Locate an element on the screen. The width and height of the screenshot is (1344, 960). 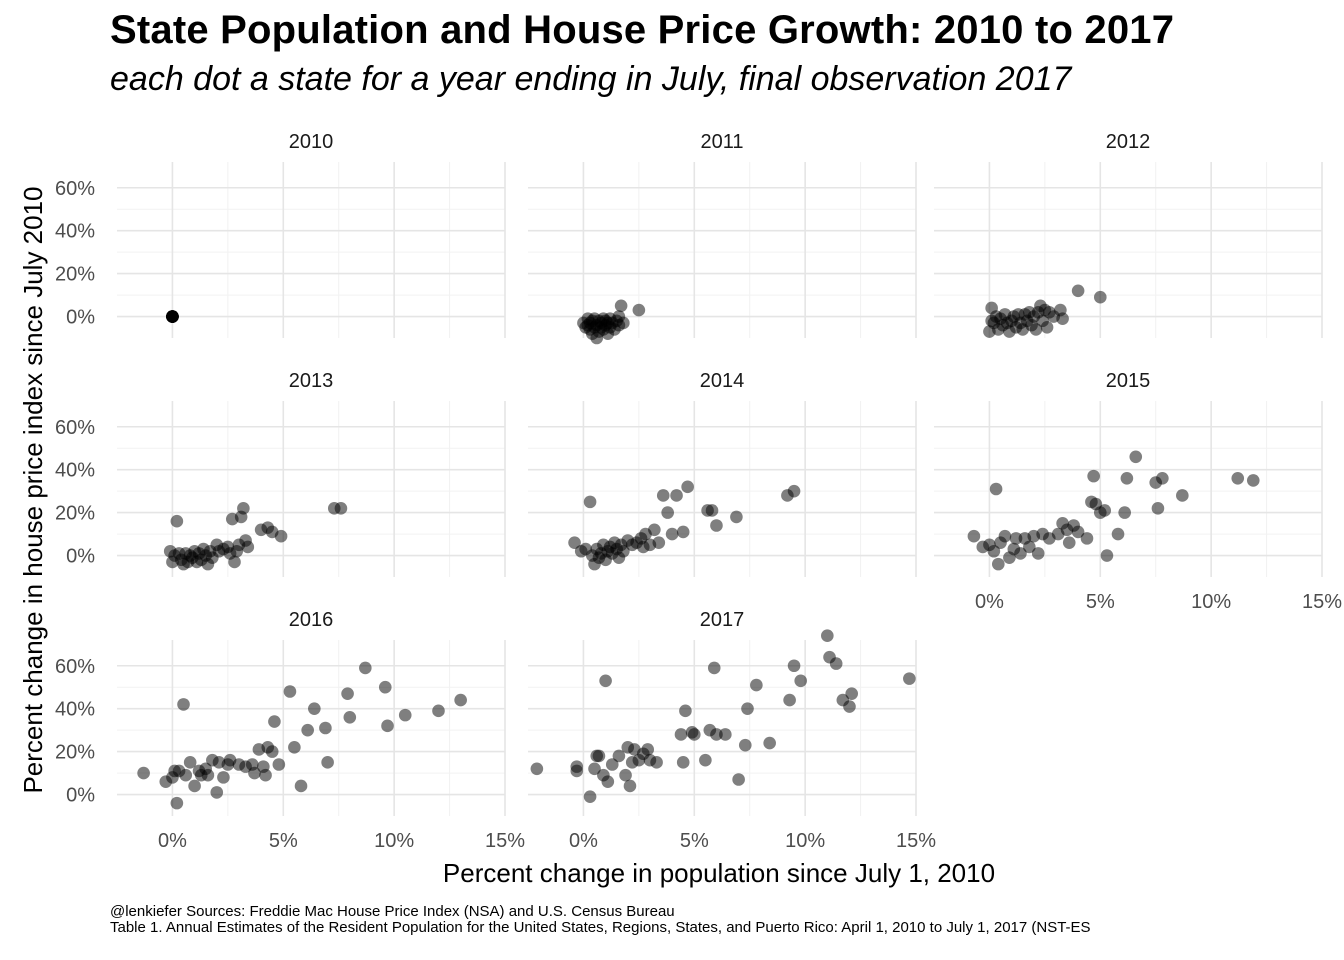
y-tick-label: 20% is located at coordinates (75, 753).